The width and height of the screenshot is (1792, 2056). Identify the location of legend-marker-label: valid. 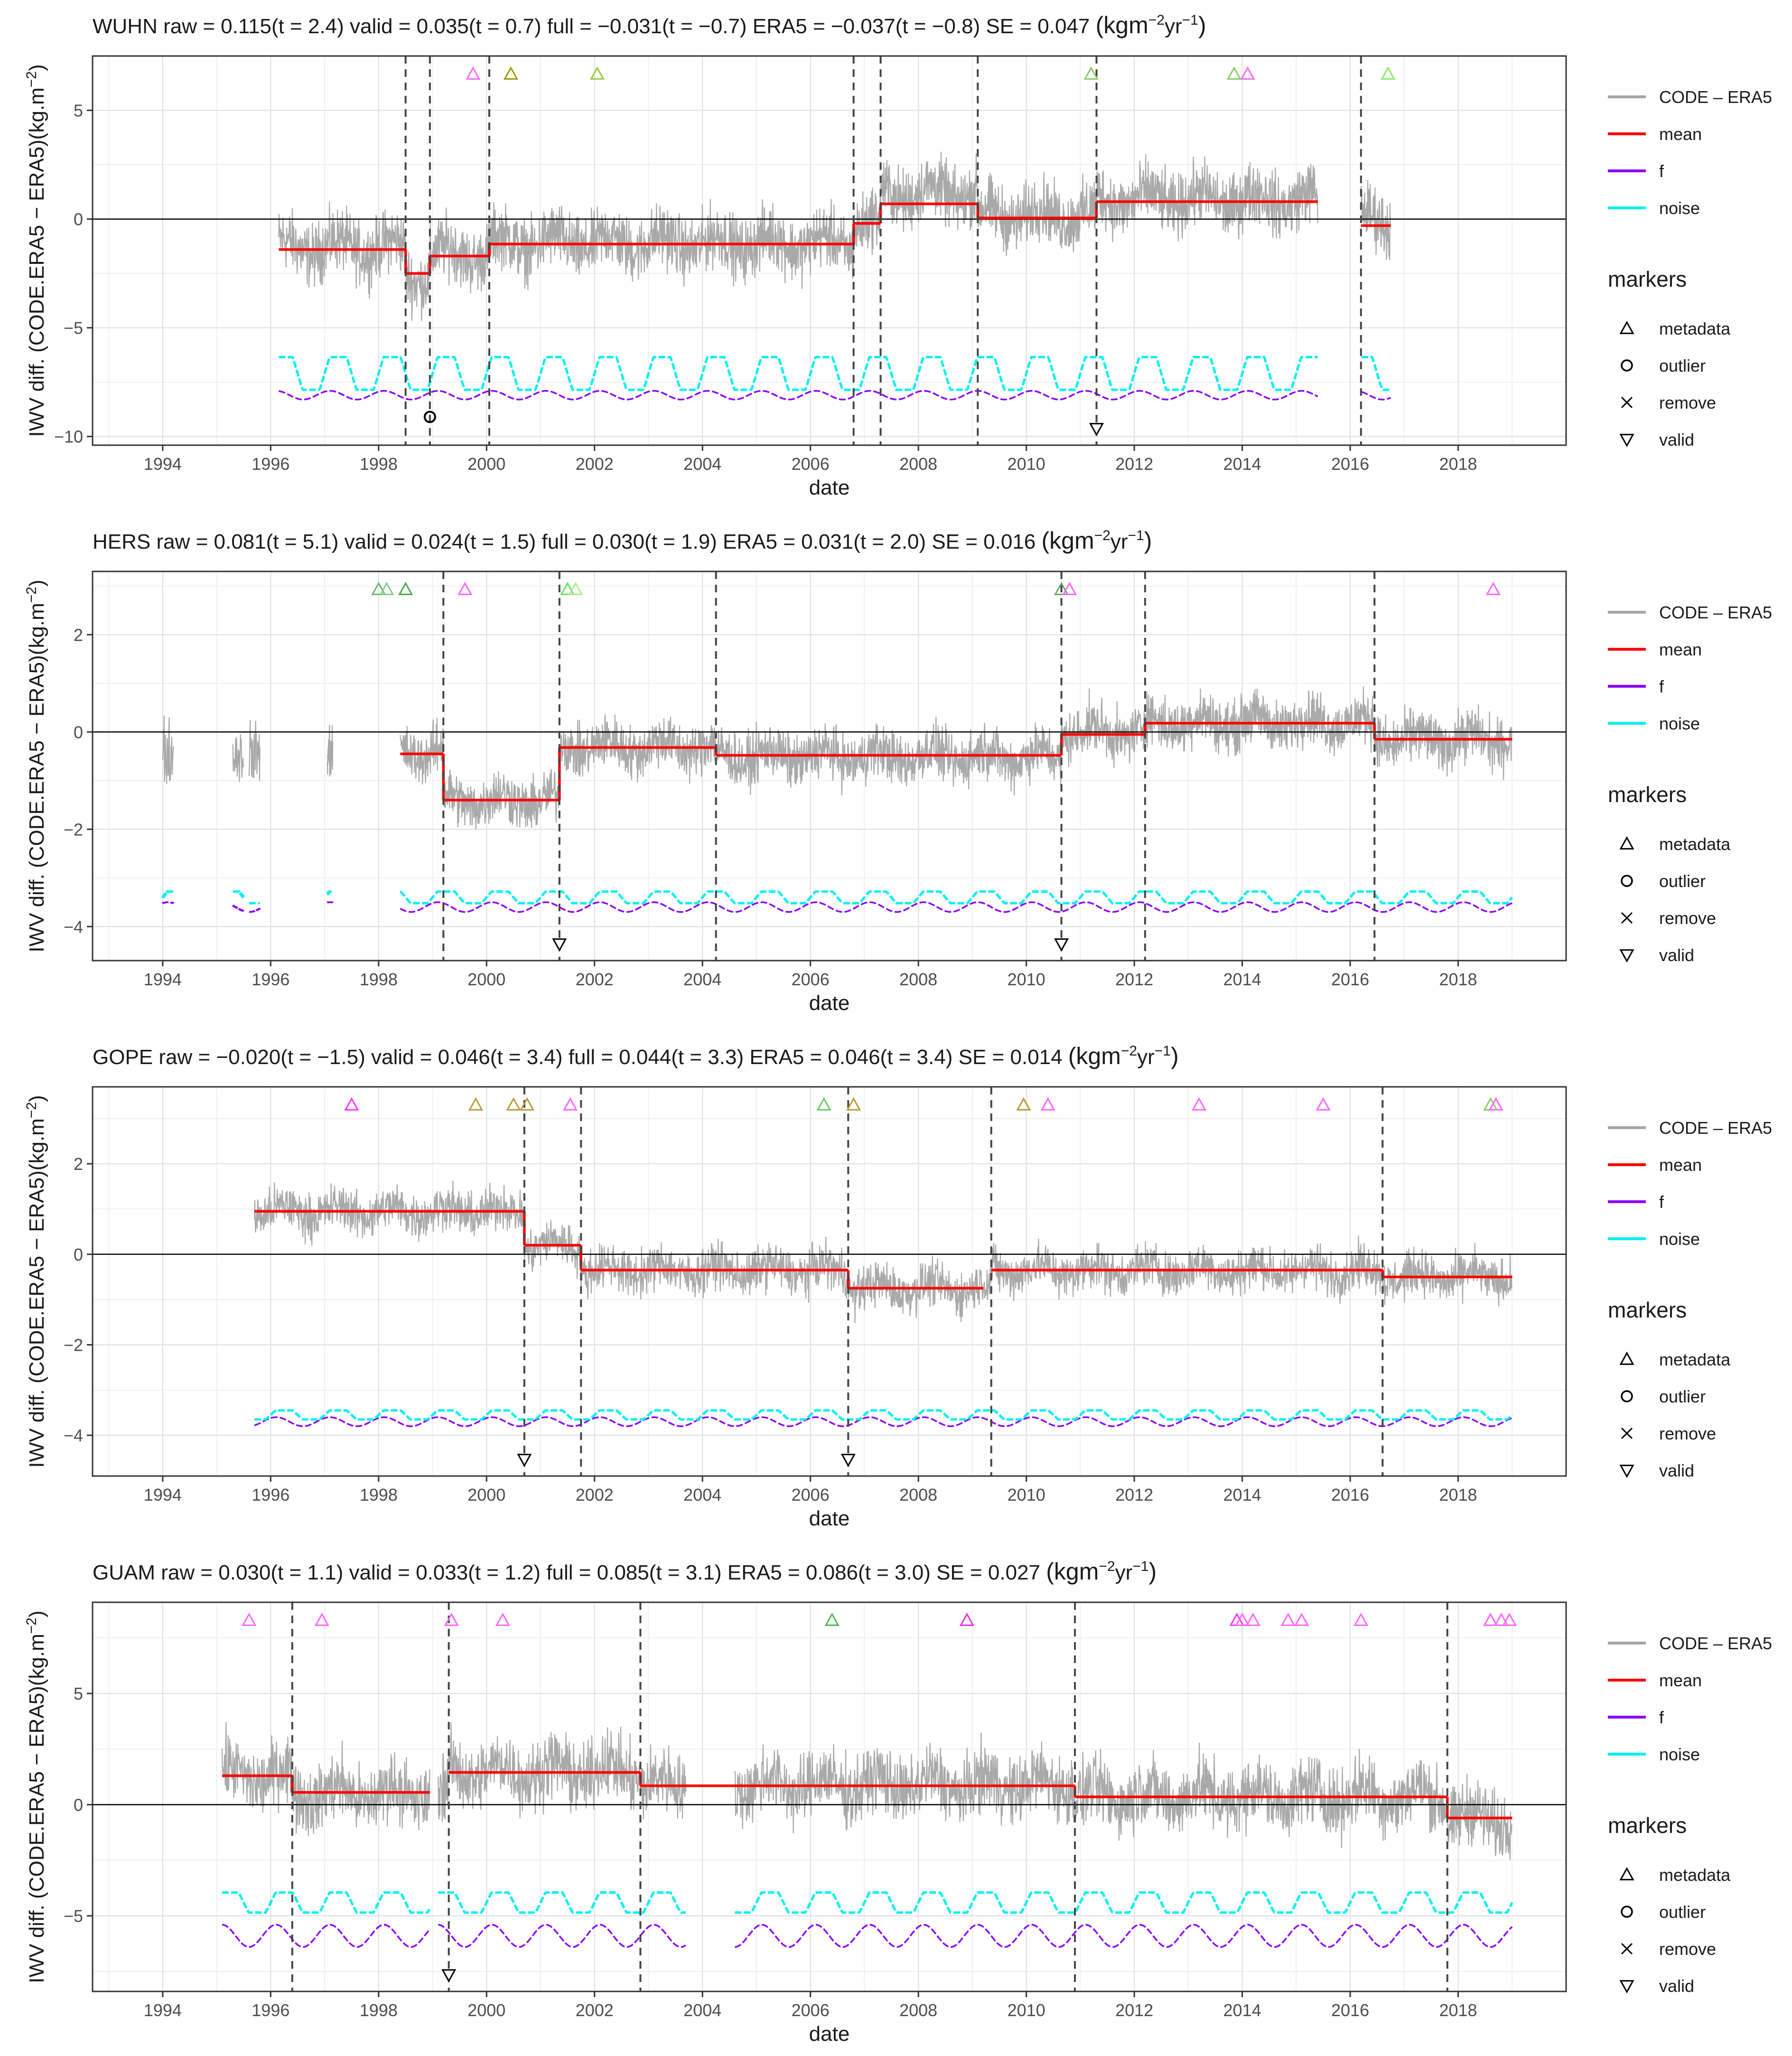
(1676, 955).